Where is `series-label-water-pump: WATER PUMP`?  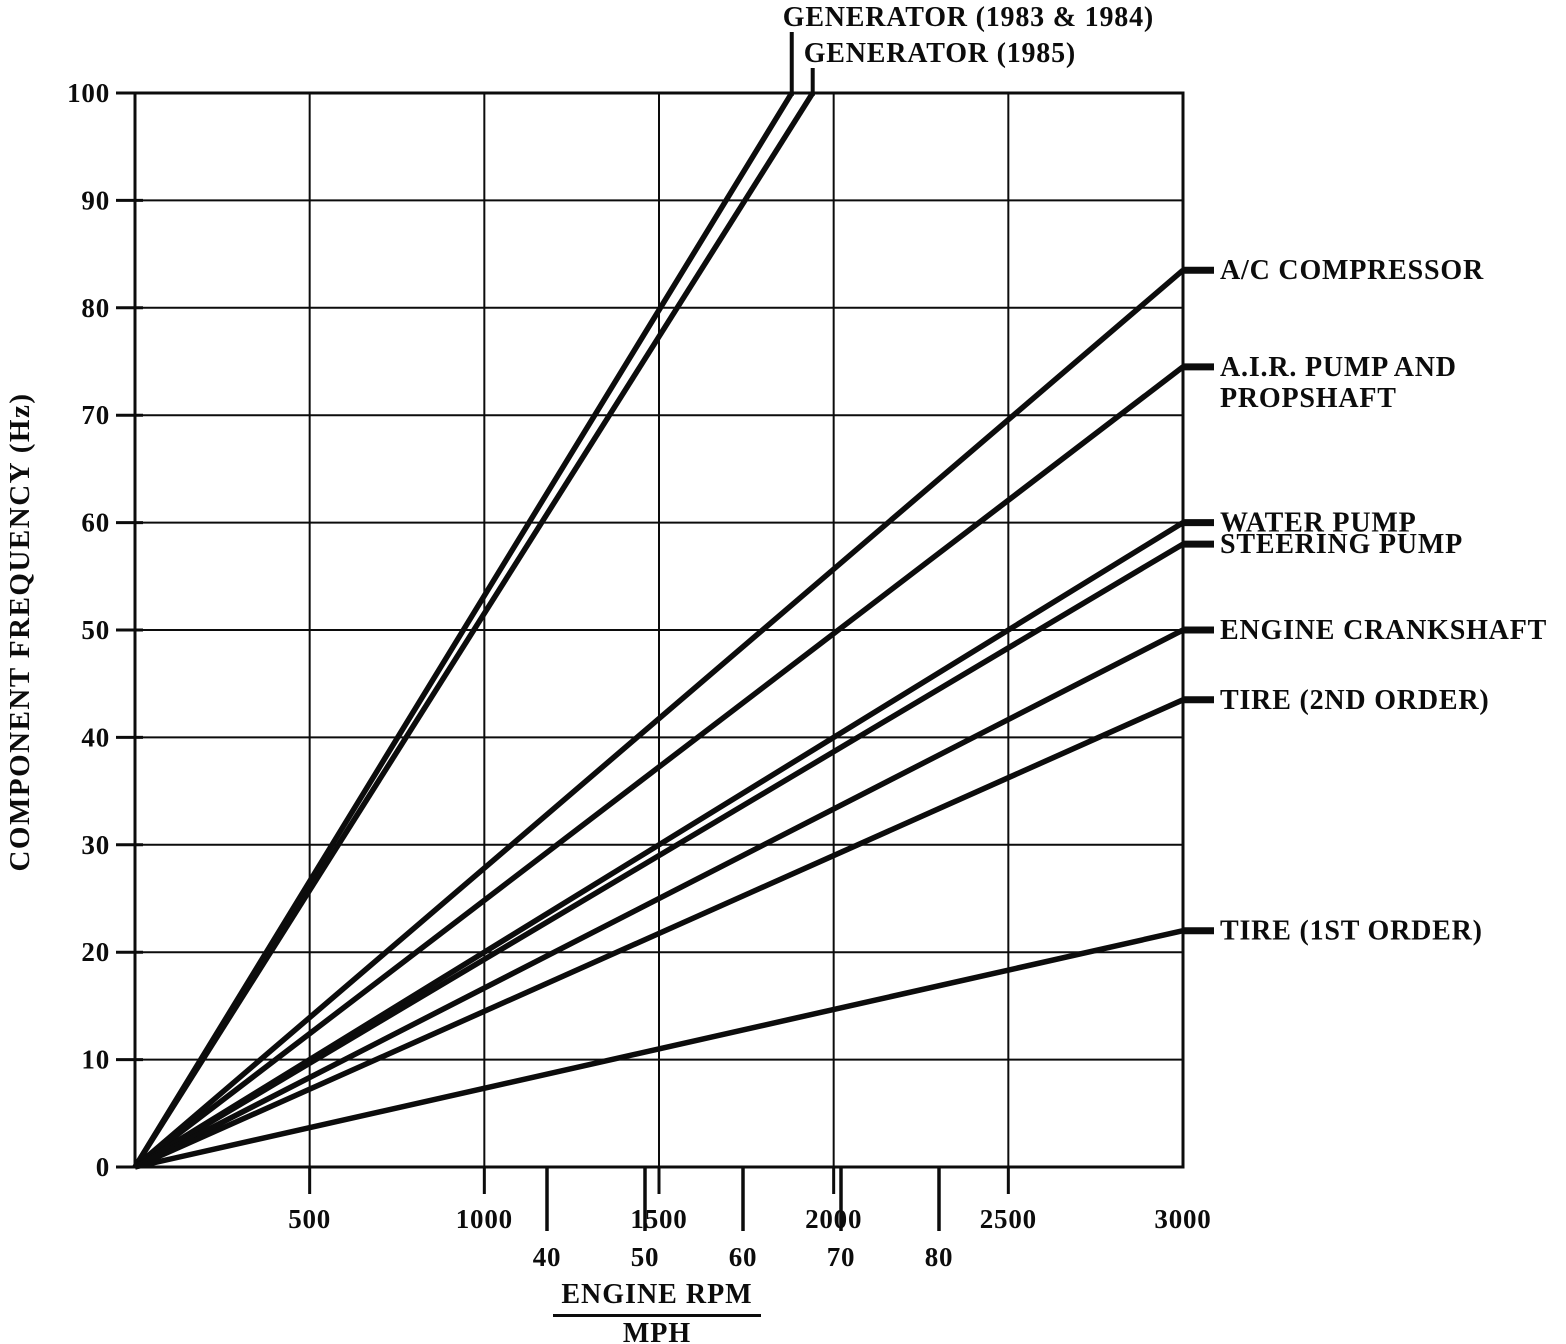 series-label-water-pump: WATER PUMP is located at coordinates (1318, 523).